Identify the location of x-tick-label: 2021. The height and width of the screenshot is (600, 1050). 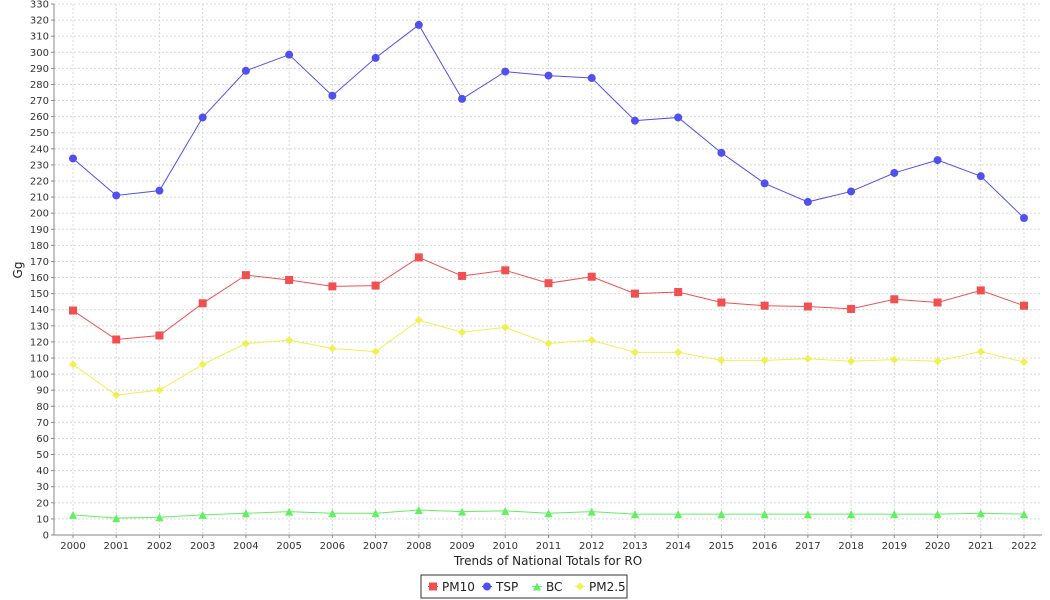
(980, 546).